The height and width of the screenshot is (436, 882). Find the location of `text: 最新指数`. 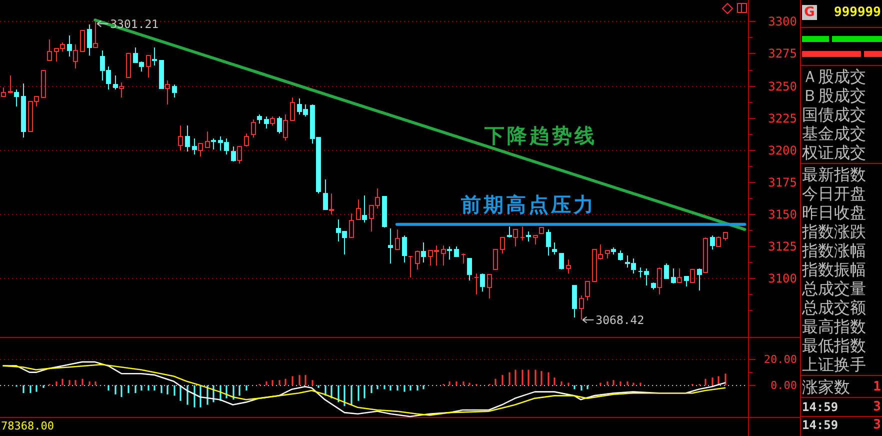

text: 最新指数 is located at coordinates (834, 174).